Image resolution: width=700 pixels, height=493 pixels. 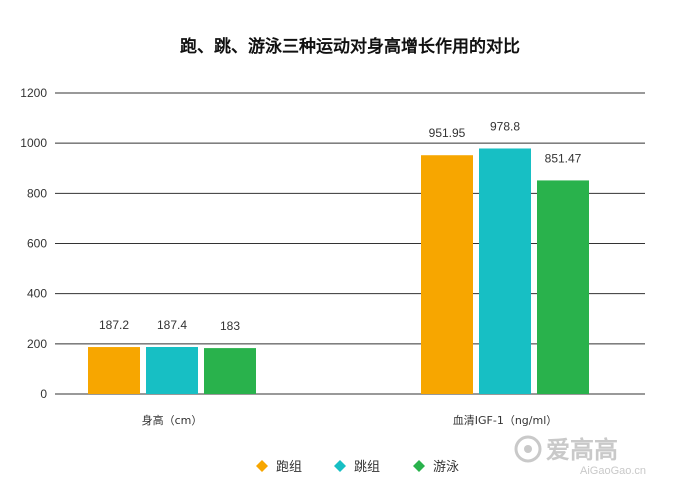 What do you see at coordinates (613, 471) in the screenshot?
I see `watermark-subtext: AiGaoGao.cn` at bounding box center [613, 471].